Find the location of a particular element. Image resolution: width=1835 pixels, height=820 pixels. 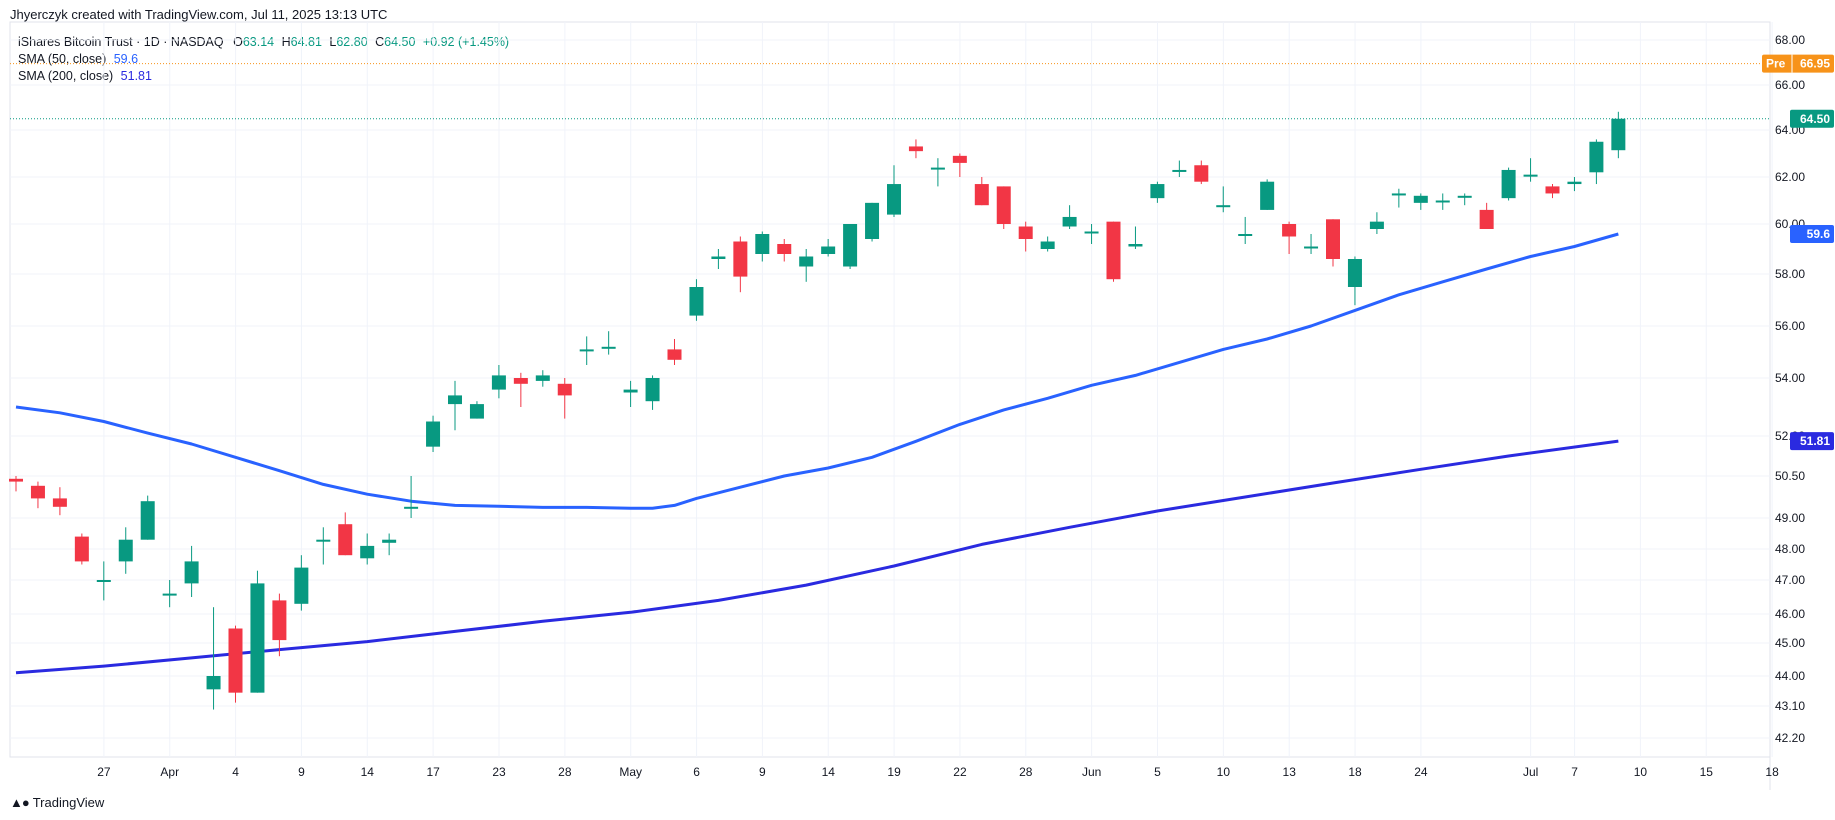

x-tick-label: 10 is located at coordinates (1641, 772).